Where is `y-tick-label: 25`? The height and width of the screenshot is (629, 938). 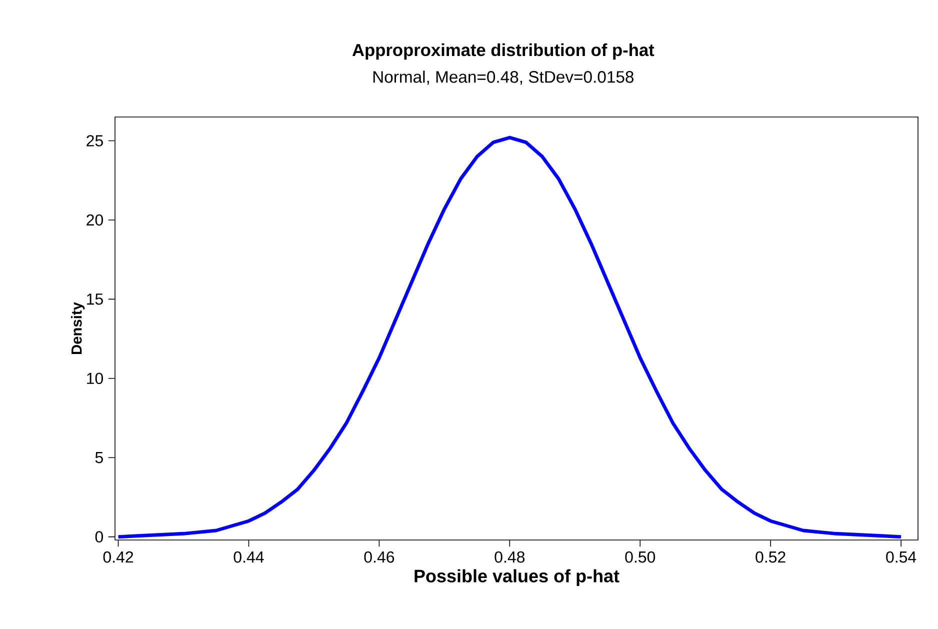
y-tick-label: 25 is located at coordinates (94, 140).